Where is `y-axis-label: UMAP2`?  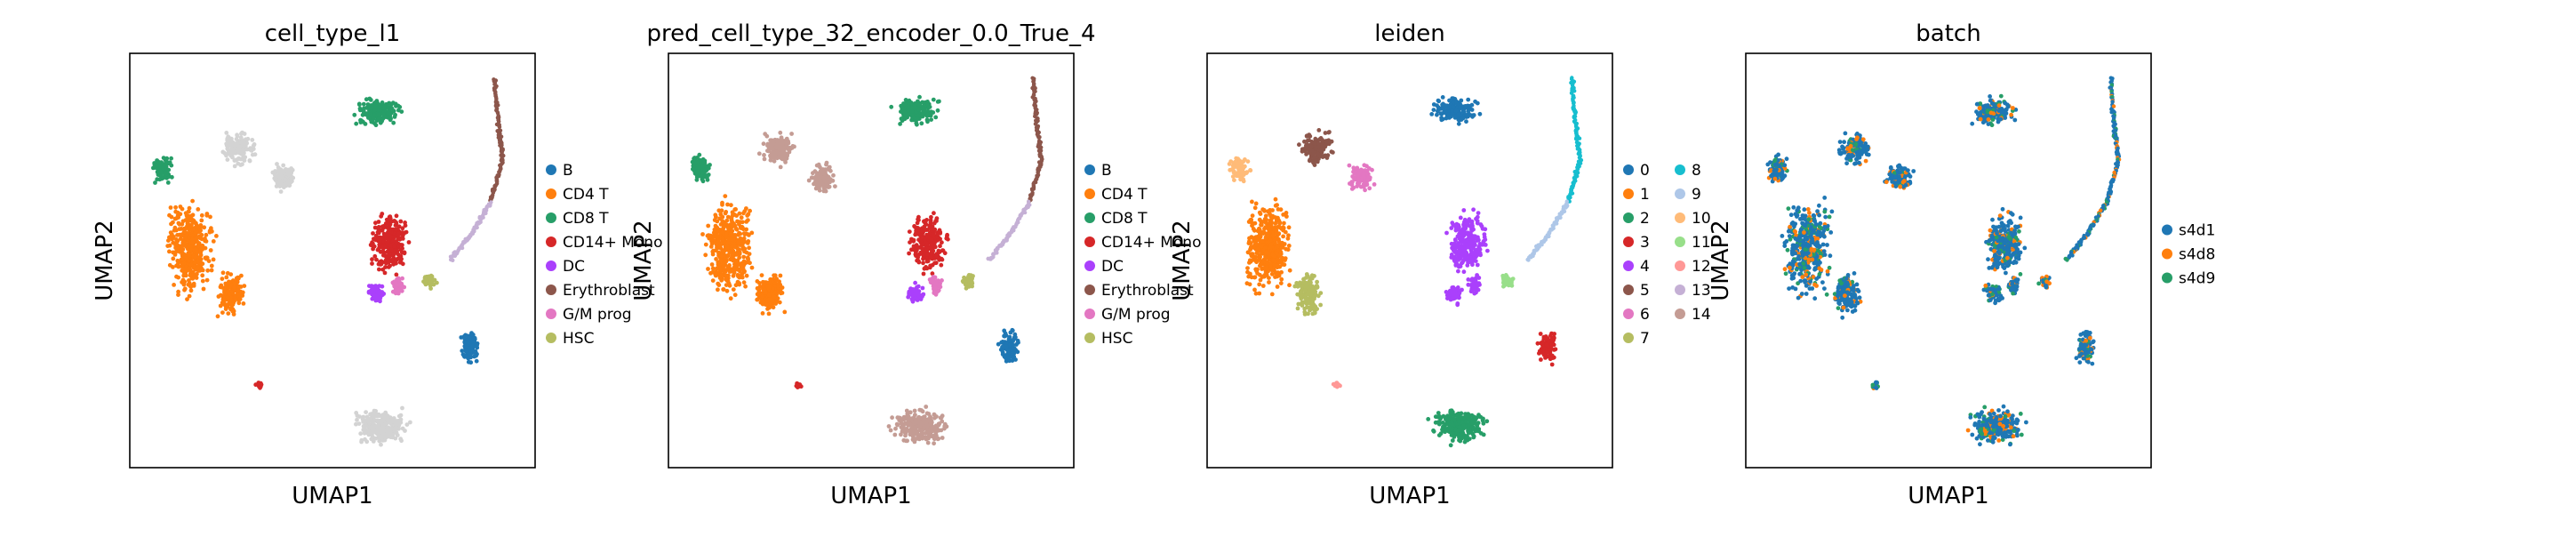 y-axis-label: UMAP2 is located at coordinates (643, 260).